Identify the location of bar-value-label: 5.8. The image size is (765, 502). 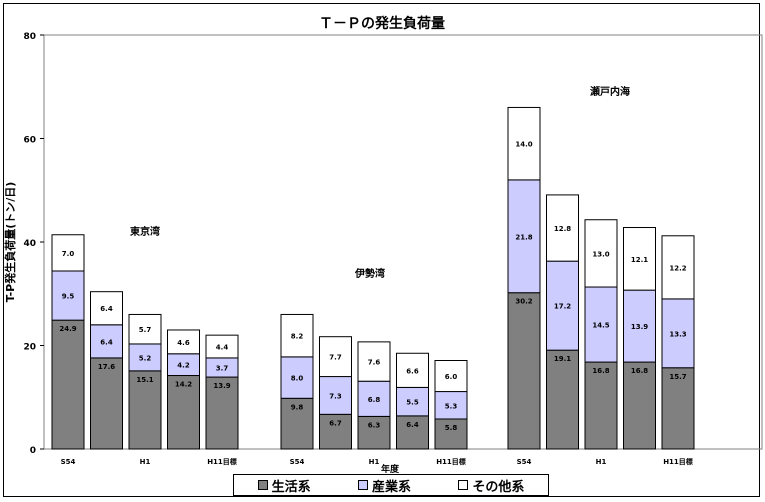
(451, 428).